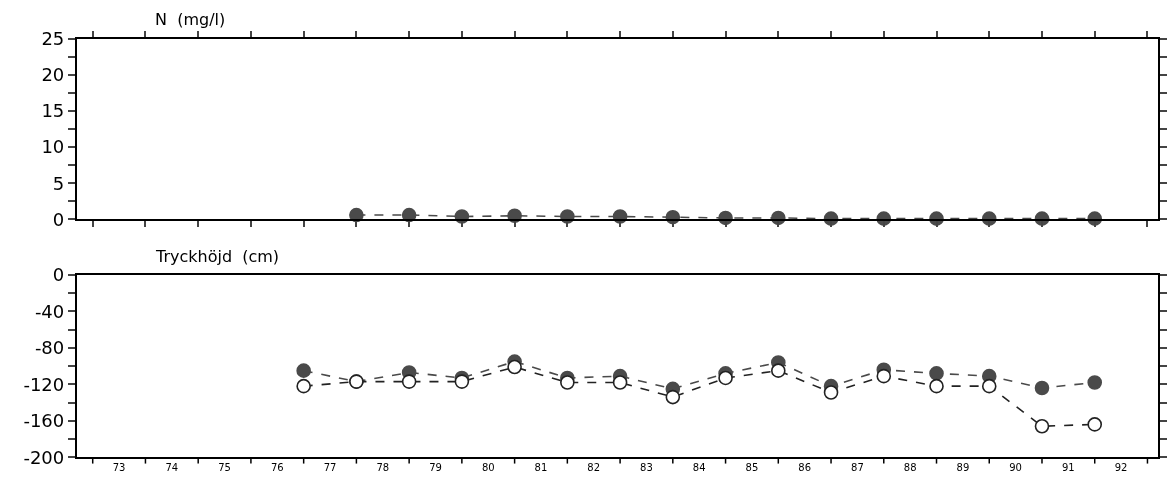 The width and height of the screenshot is (1167, 481). What do you see at coordinates (49, 348) in the screenshot?
I see `y-tick-label: -80` at bounding box center [49, 348].